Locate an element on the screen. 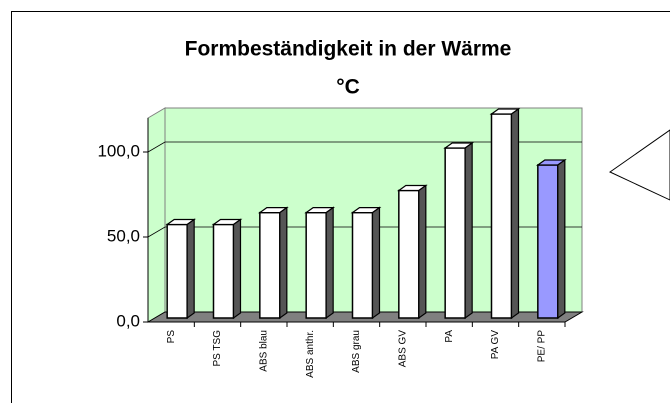  x-tick-label: PS TSG is located at coordinates (217, 348).